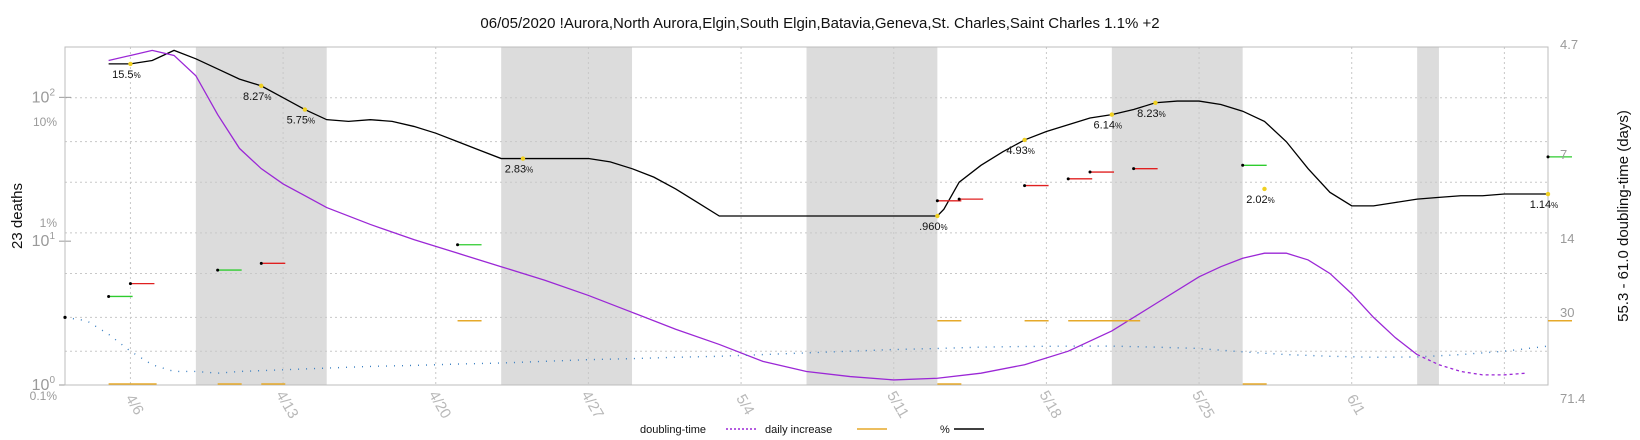 The height and width of the screenshot is (440, 1640). What do you see at coordinates (286, 405) in the screenshot?
I see `x-tick-label: 4/13` at bounding box center [286, 405].